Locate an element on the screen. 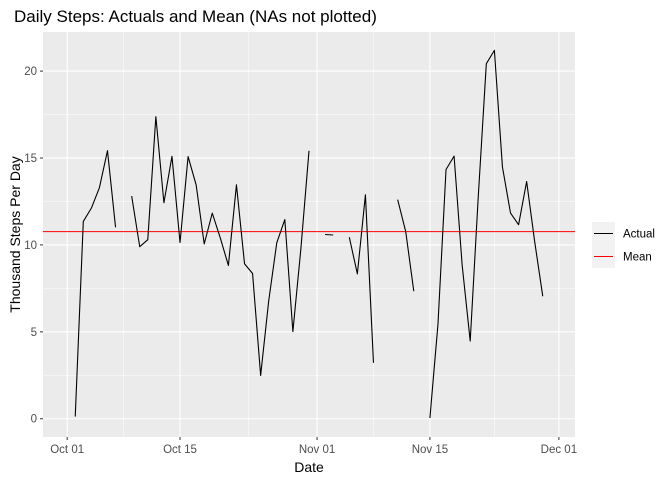 Image resolution: width=672 pixels, height=480 pixels. x-tick-label: Dec 01 is located at coordinates (559, 450).